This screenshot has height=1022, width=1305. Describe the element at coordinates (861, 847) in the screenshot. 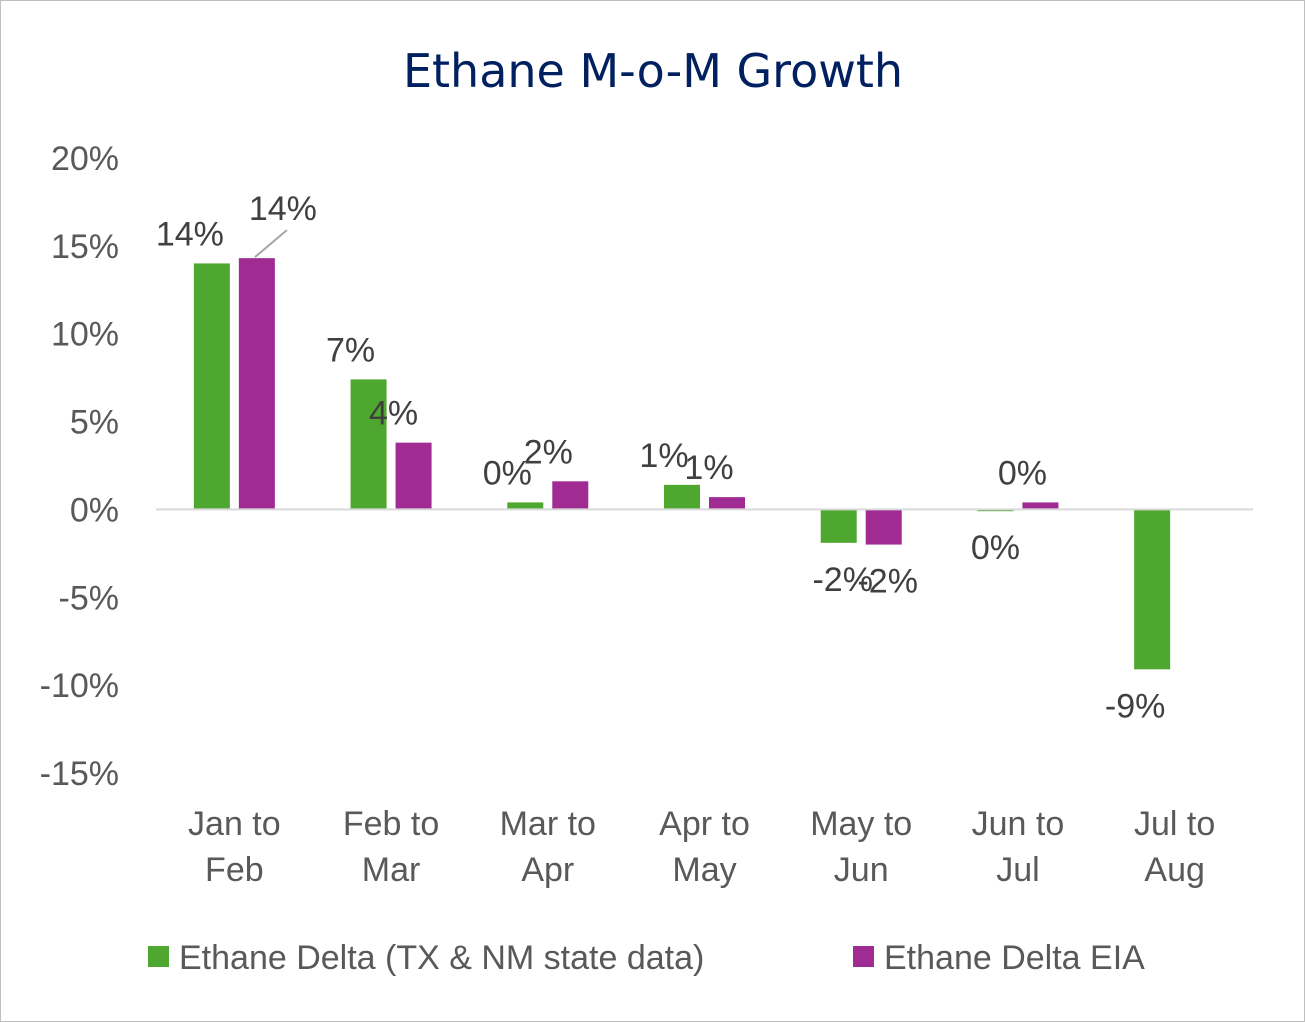

I see `x-tick-label: May to Jun` at that location.